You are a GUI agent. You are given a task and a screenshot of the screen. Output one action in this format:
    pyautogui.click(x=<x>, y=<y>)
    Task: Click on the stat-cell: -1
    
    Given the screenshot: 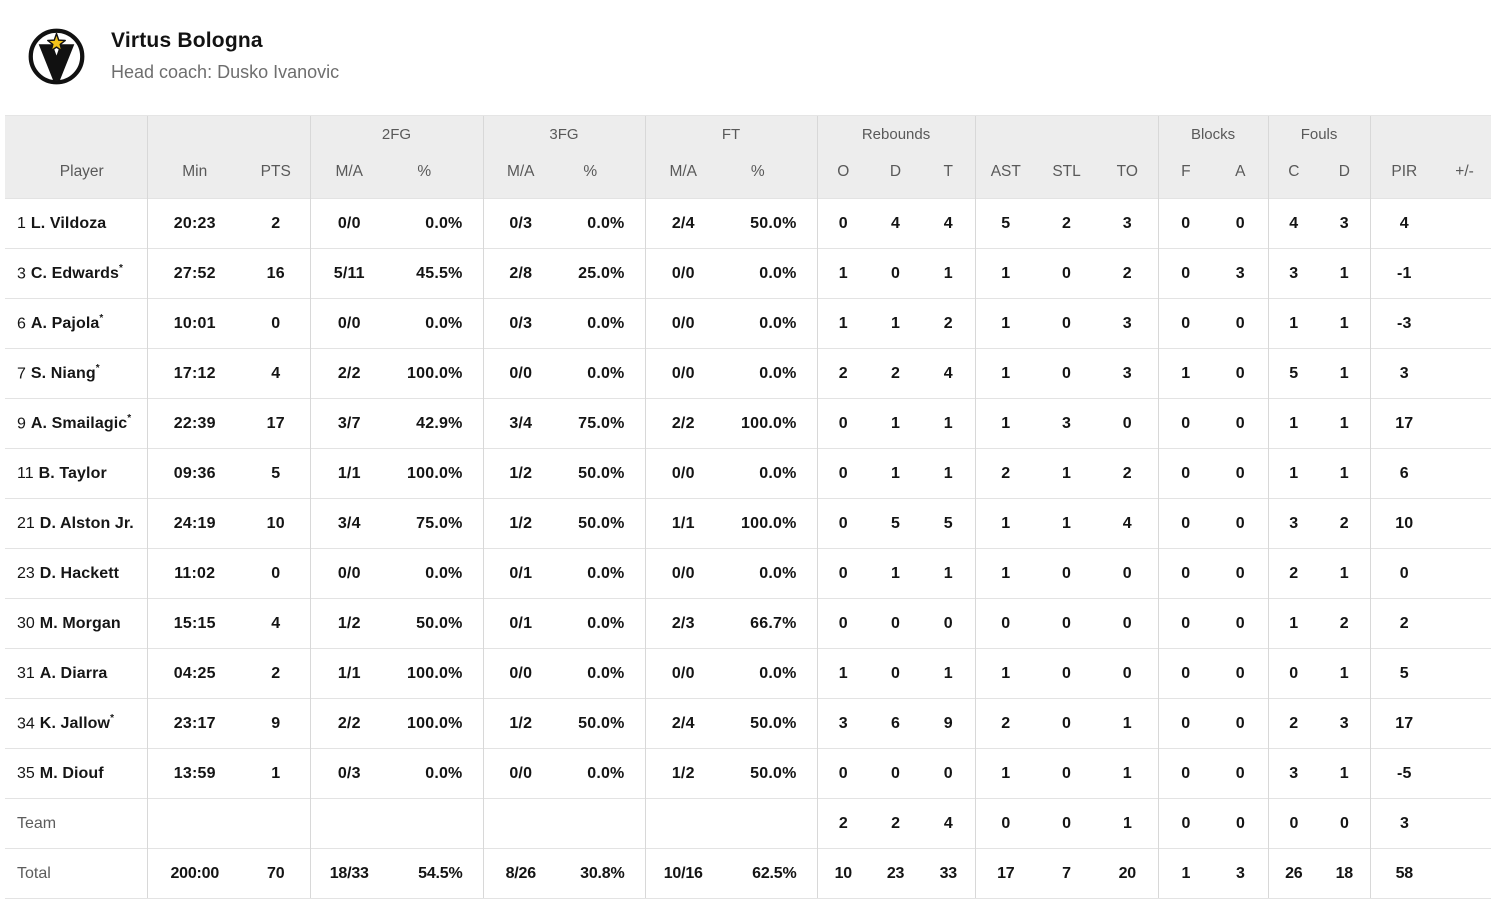 What is the action you would take?
    pyautogui.click(x=1404, y=273)
    